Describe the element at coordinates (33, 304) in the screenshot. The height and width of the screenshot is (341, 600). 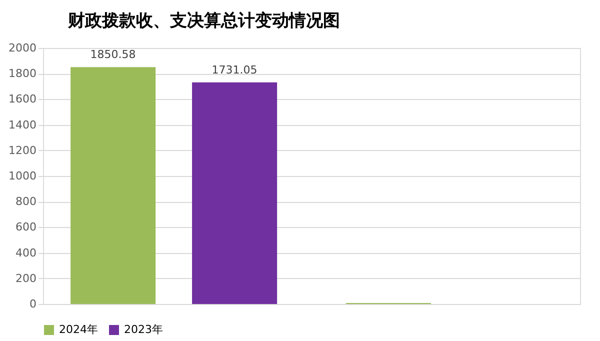
I see `y-tick-label: 0` at that location.